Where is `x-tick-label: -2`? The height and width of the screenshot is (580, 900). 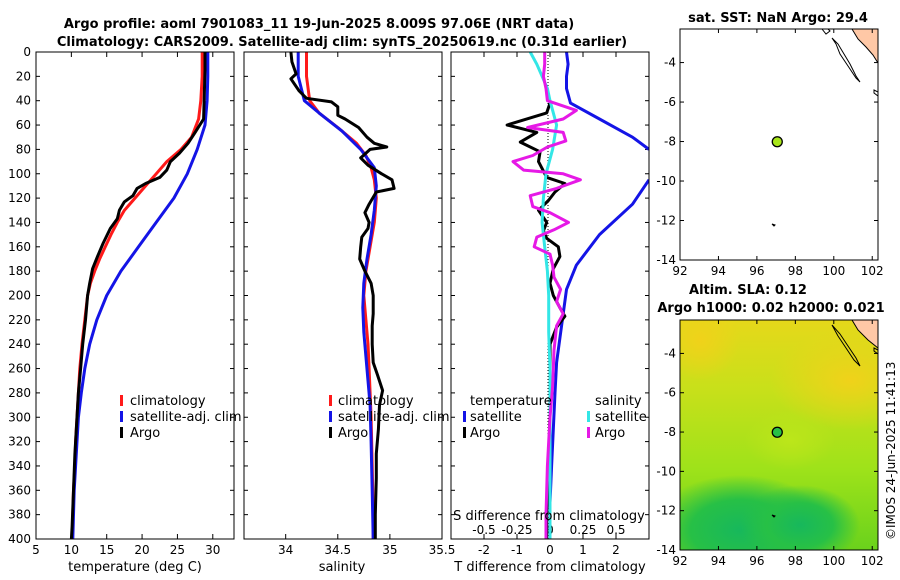
x-tick-label: -2 is located at coordinates (484, 550).